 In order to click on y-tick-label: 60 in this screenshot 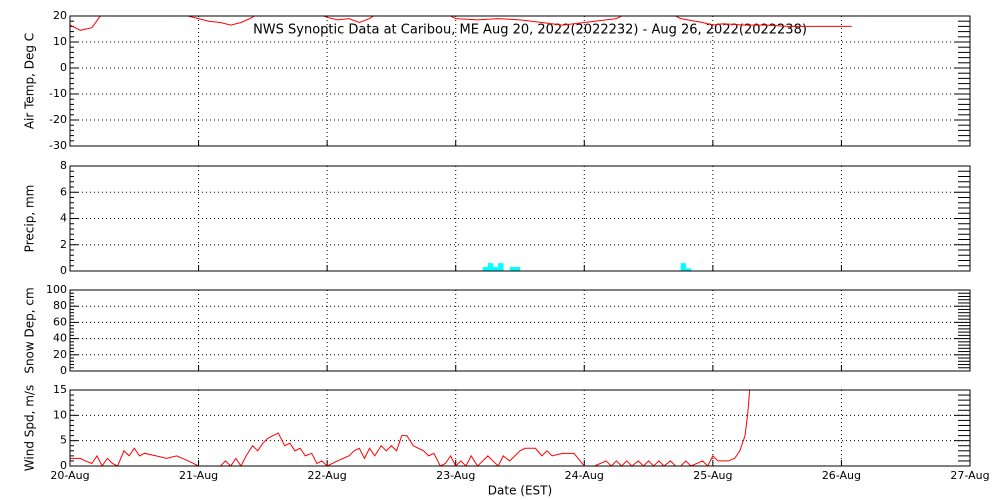, I will do `click(60, 321)`.